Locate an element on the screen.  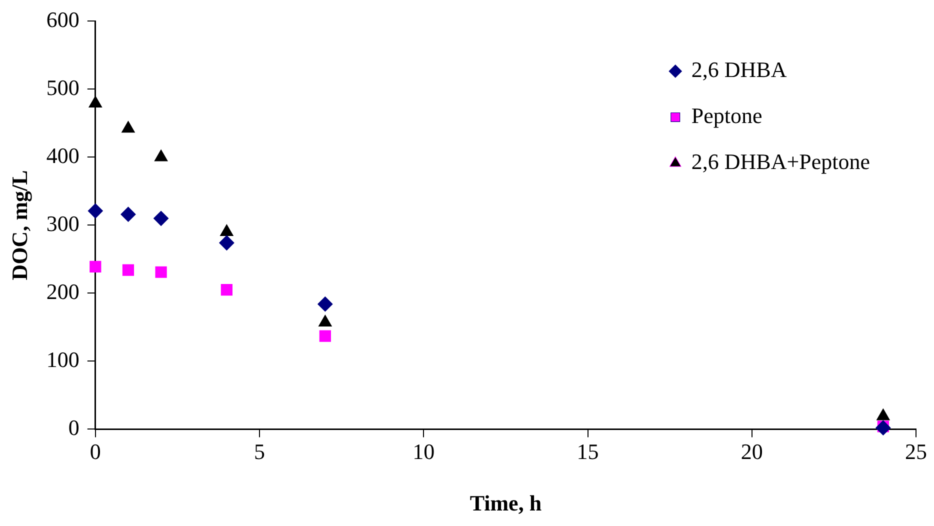
y-tick-label: 0 is located at coordinates (74, 427).